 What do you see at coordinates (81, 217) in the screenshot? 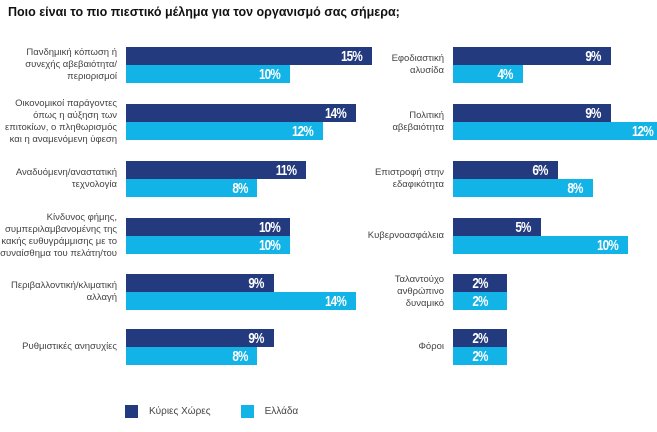
I see `category-label-line: Κίνδυνος φήμης,` at bounding box center [81, 217].